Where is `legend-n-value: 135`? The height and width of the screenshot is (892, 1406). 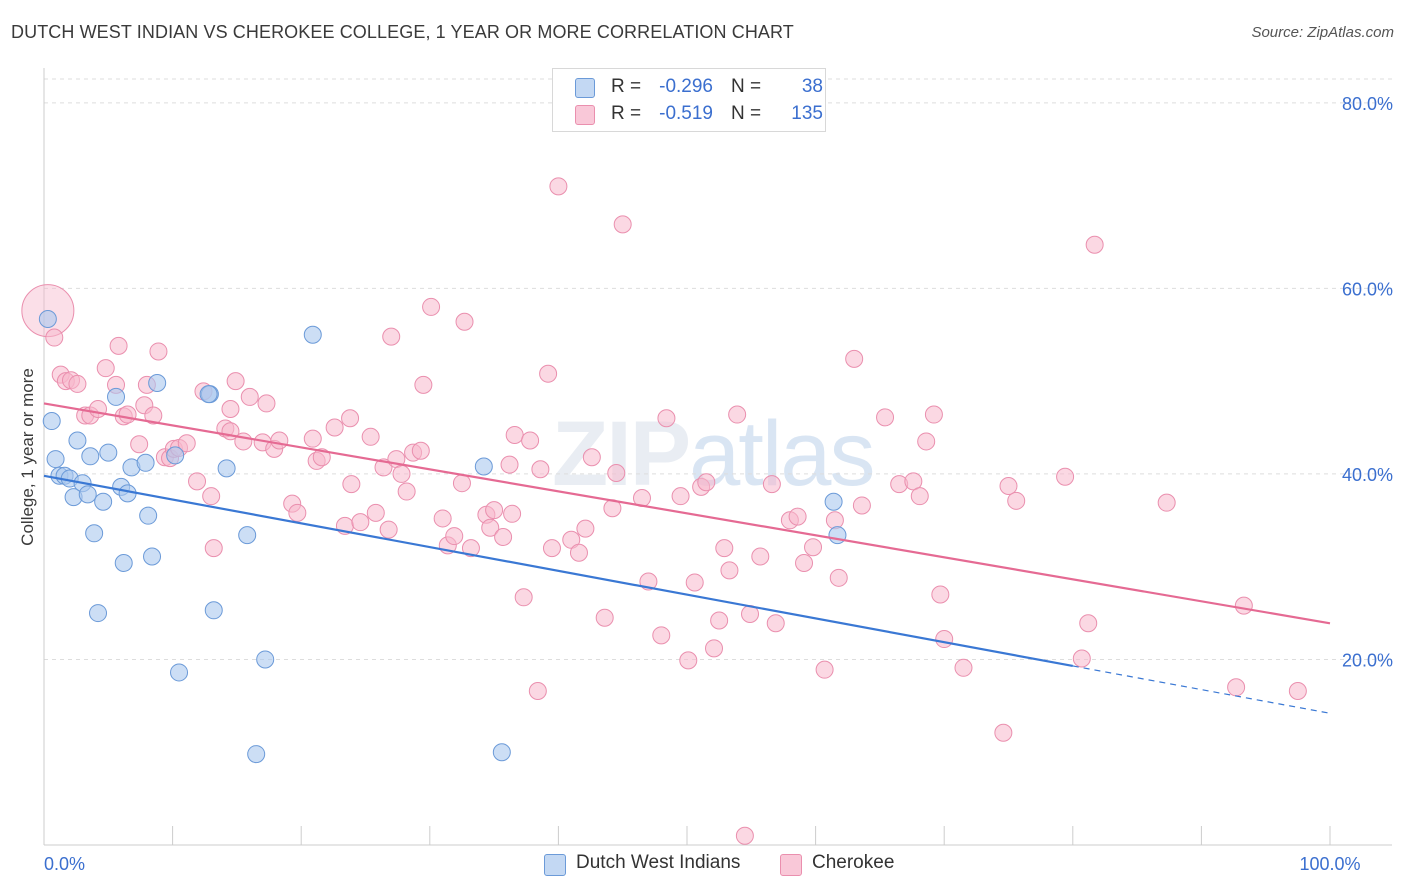
legend-n-value: 135 is located at coordinates (807, 113).